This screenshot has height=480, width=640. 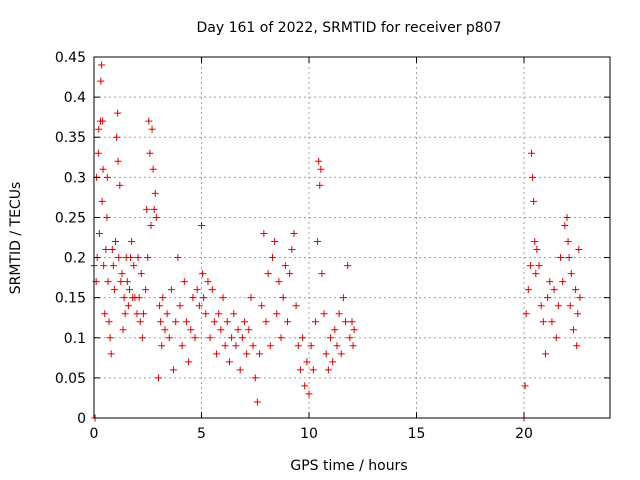 What do you see at coordinates (75, 259) in the screenshot?
I see `y-tick-label: 0.2` at bounding box center [75, 259].